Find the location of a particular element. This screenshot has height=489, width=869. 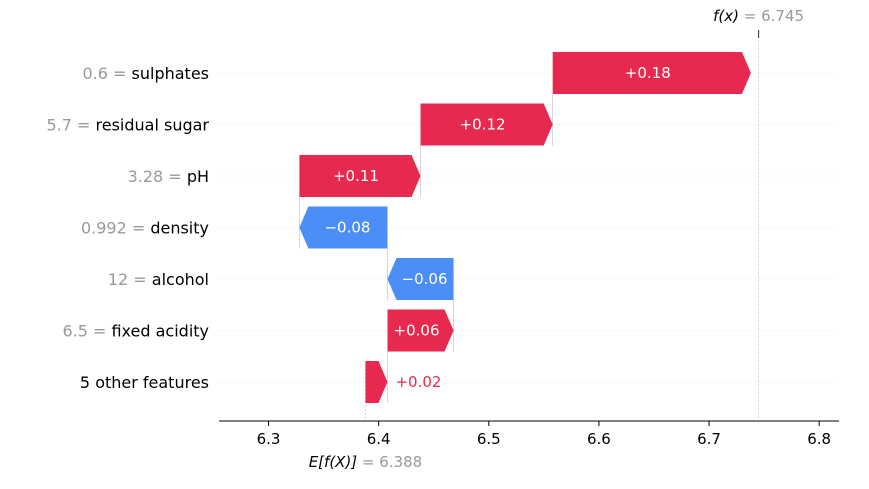

bar-label: +0.12 is located at coordinates (483, 125).